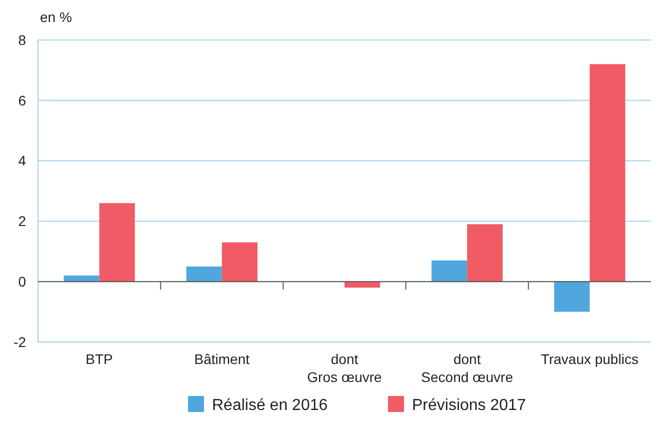  I want to click on x-tick-label: BTP, so click(99, 359).